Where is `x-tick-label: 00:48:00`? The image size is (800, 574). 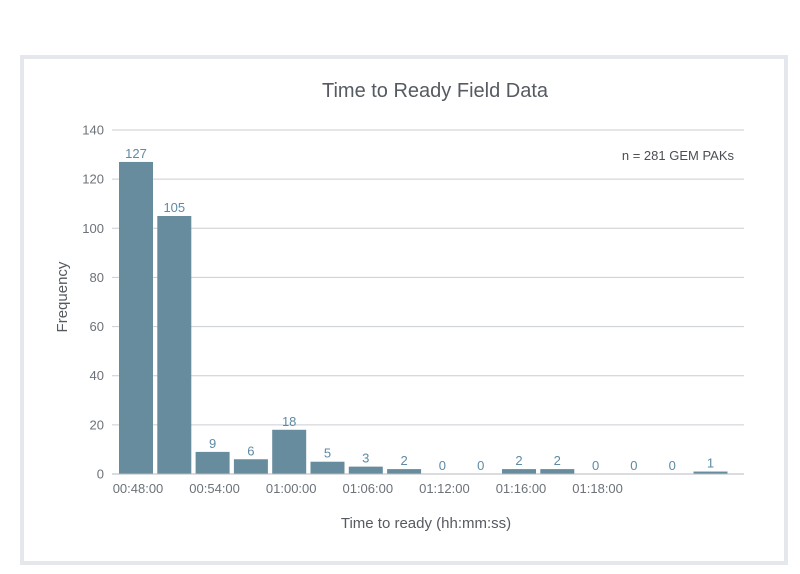 x-tick-label: 00:48:00 is located at coordinates (138, 488).